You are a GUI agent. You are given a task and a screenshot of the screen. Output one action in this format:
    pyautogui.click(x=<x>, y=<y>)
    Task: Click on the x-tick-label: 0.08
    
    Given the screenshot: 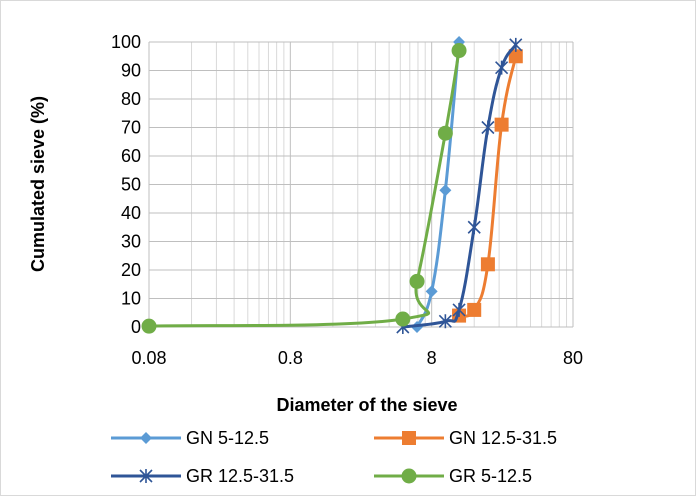 What is the action you would take?
    pyautogui.click(x=148, y=358)
    